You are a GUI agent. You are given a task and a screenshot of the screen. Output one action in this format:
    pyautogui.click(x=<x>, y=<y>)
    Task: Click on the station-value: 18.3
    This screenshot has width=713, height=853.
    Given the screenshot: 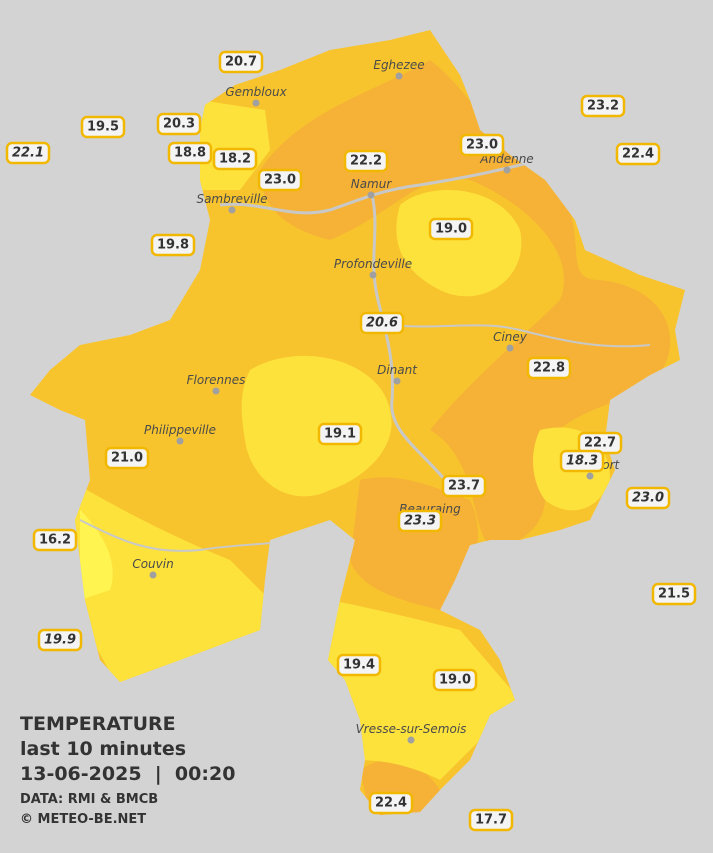 What is the action you would take?
    pyautogui.click(x=582, y=461)
    